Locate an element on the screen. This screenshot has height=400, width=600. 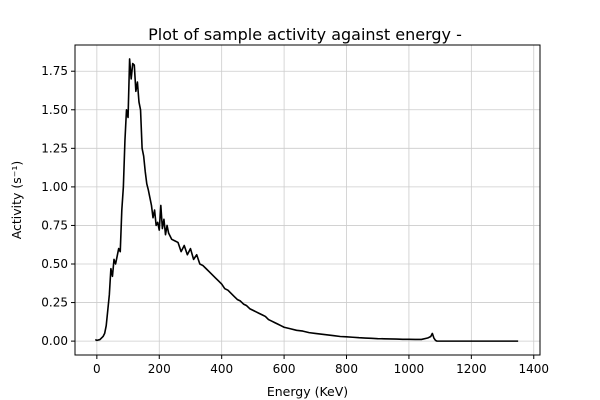
x-tick-label: 1200 is located at coordinates (471, 369).